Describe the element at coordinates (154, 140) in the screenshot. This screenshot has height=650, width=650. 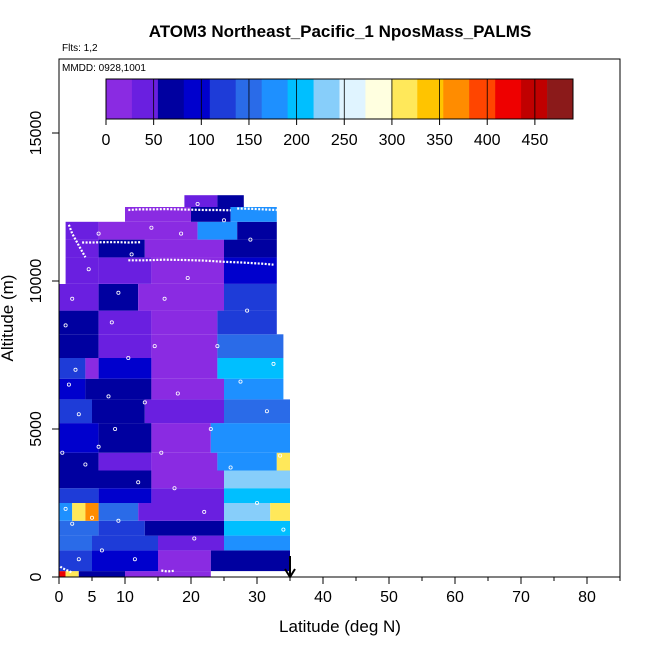
I see `colorbar-tick-label: 50` at that location.